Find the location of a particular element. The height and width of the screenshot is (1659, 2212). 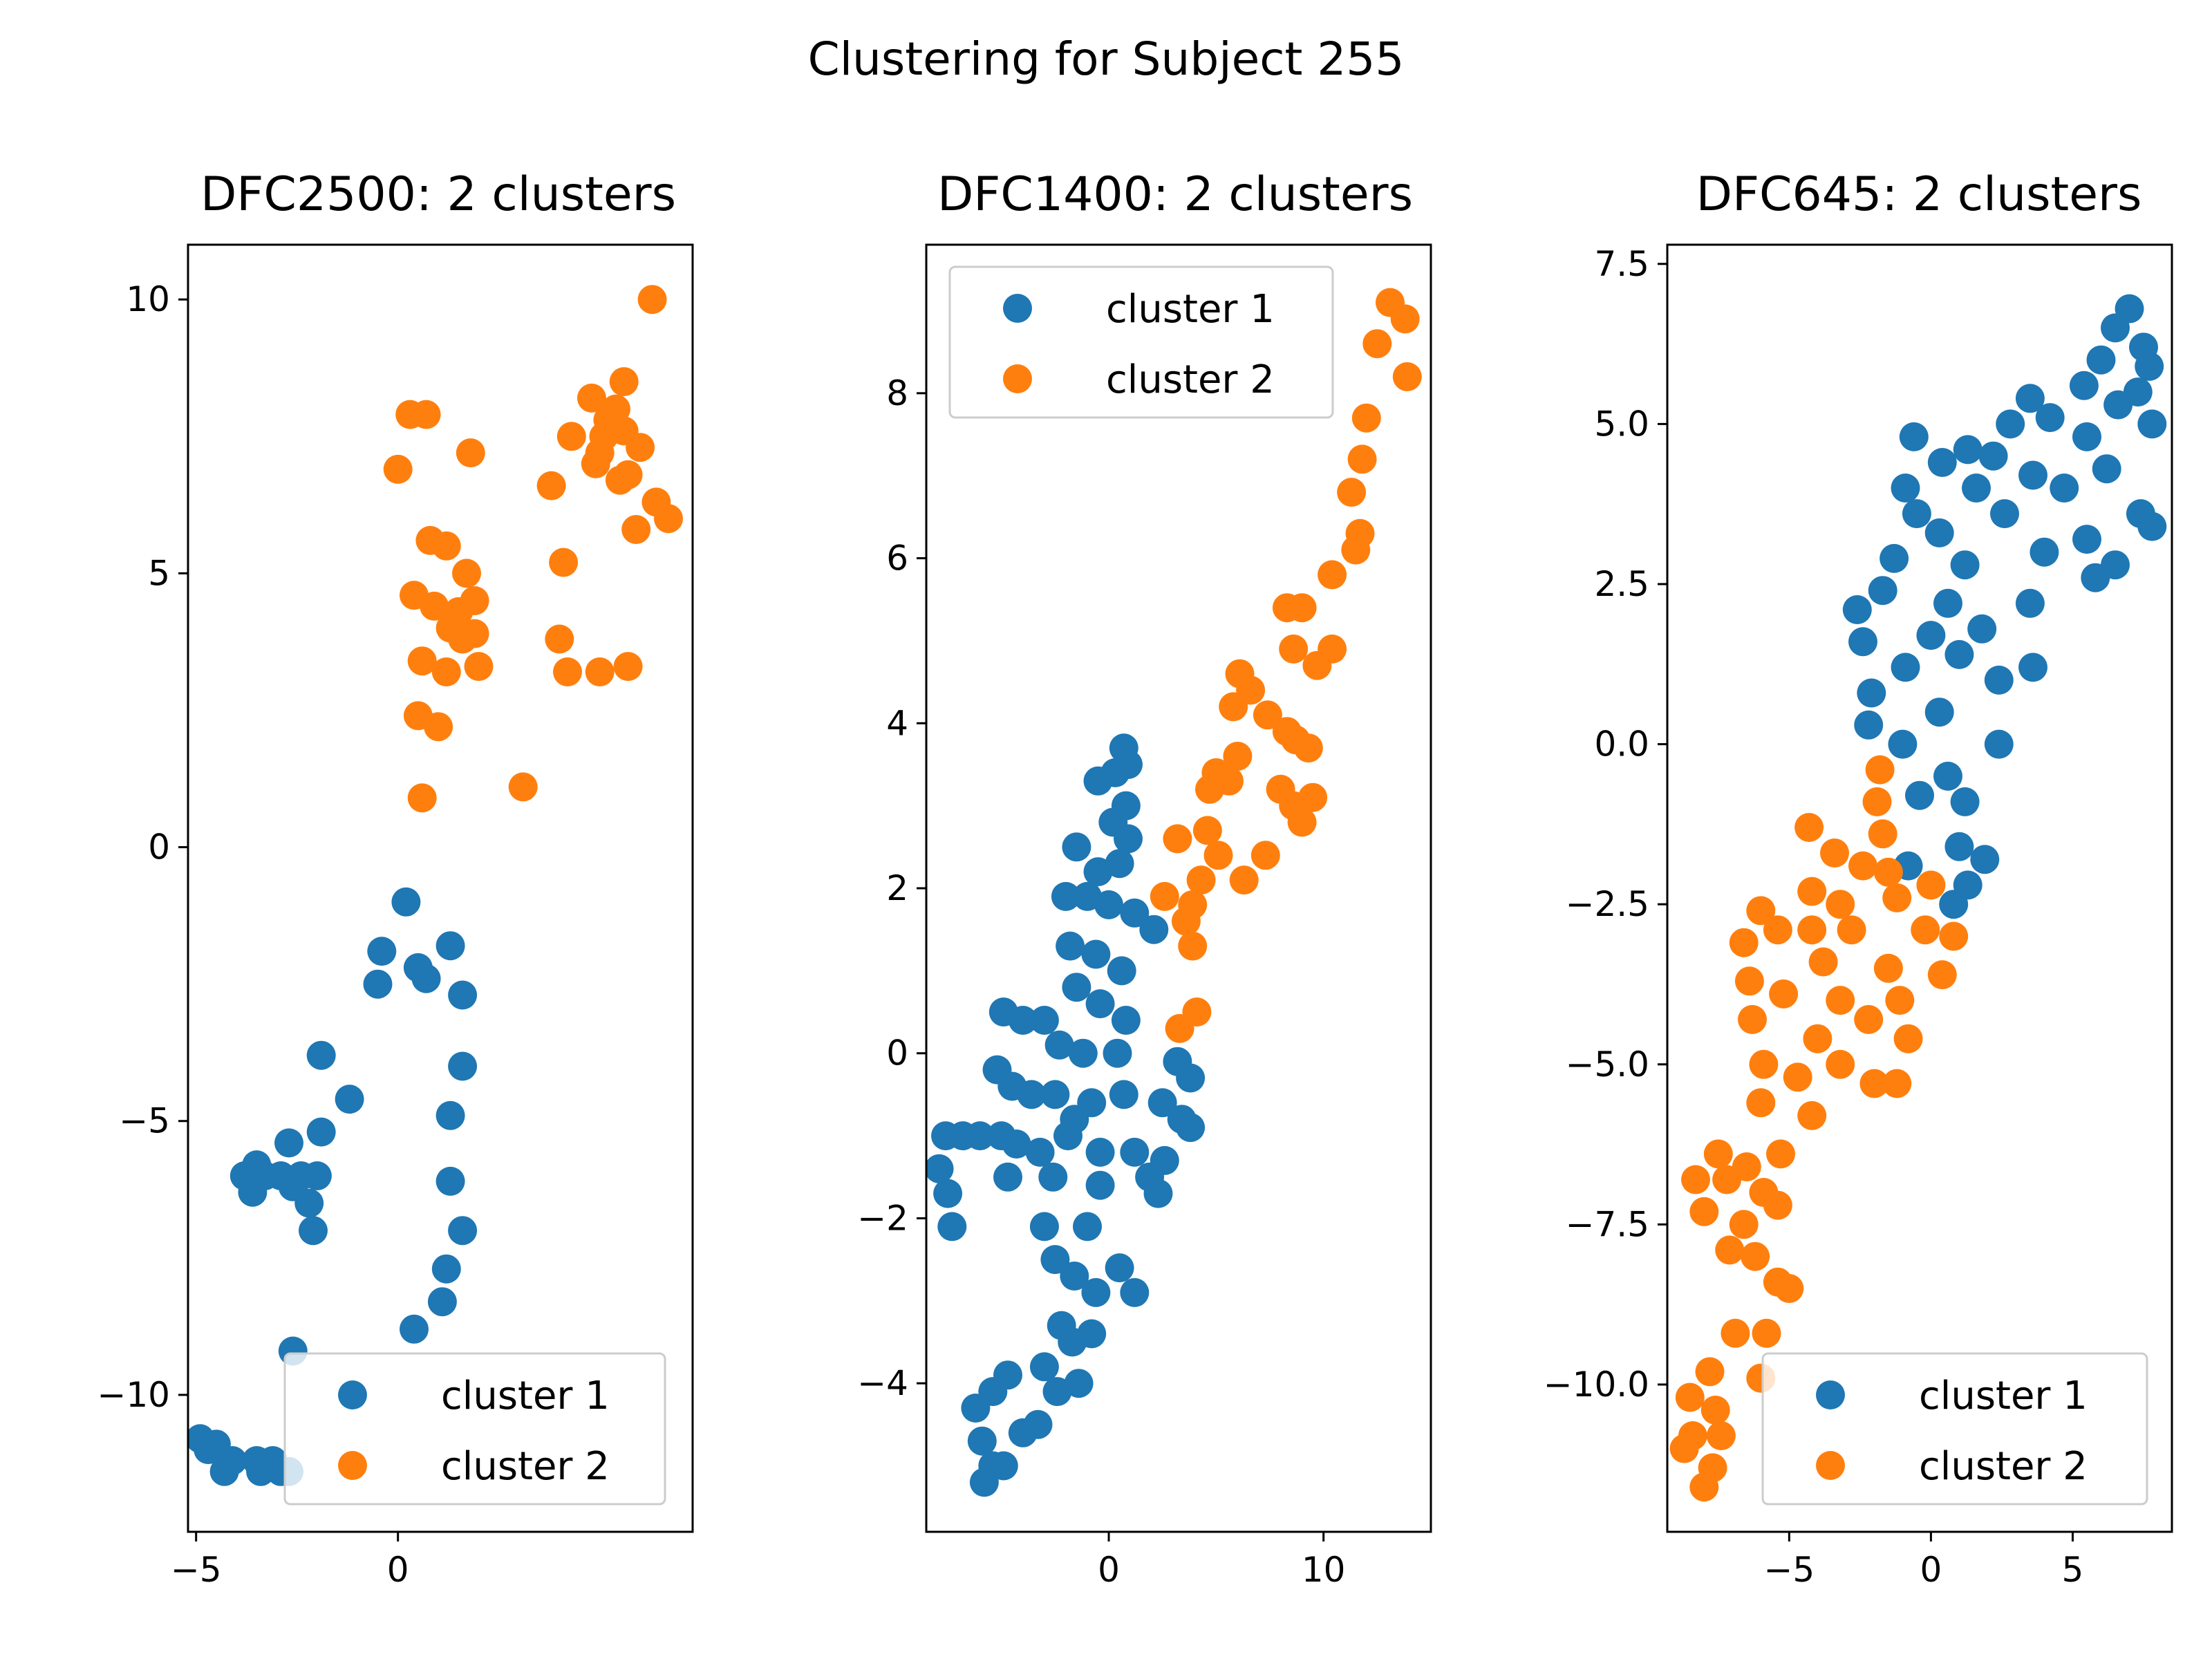

y-tick-label: 0 is located at coordinates (159, 847).